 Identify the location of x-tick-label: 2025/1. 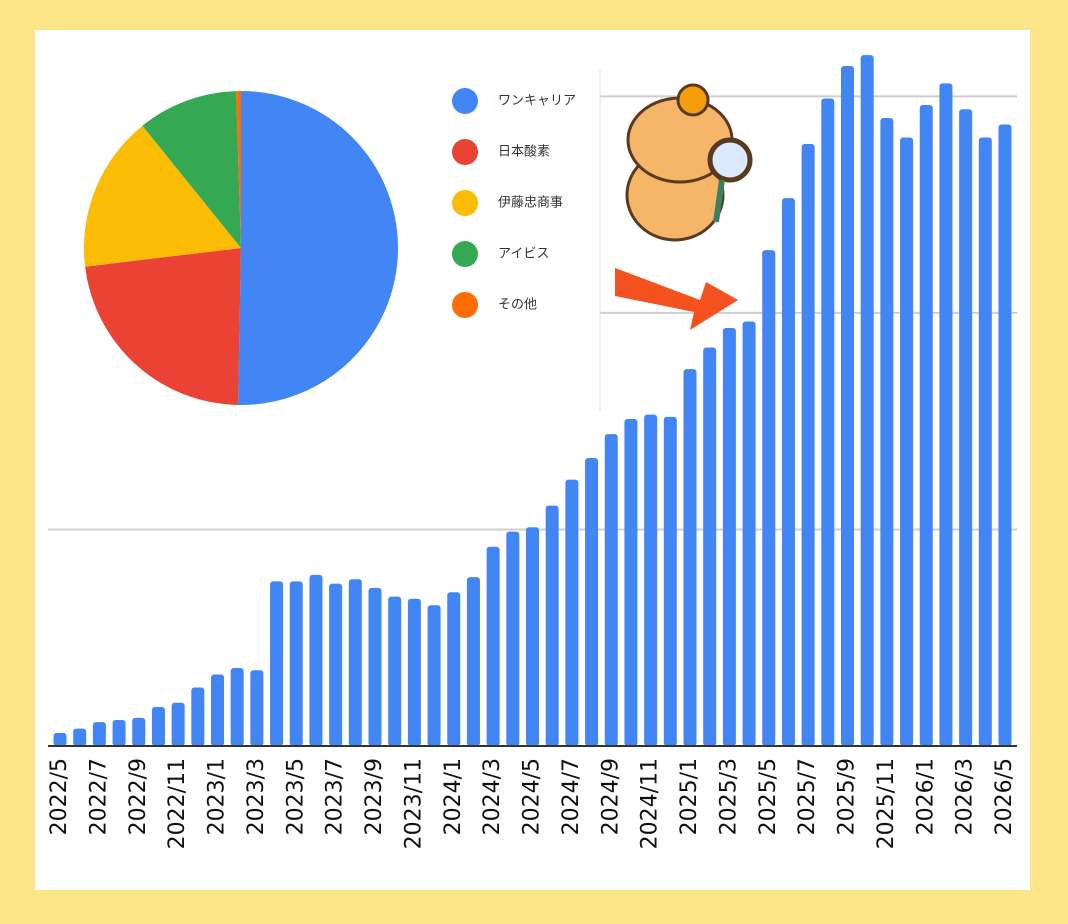
(689, 796).